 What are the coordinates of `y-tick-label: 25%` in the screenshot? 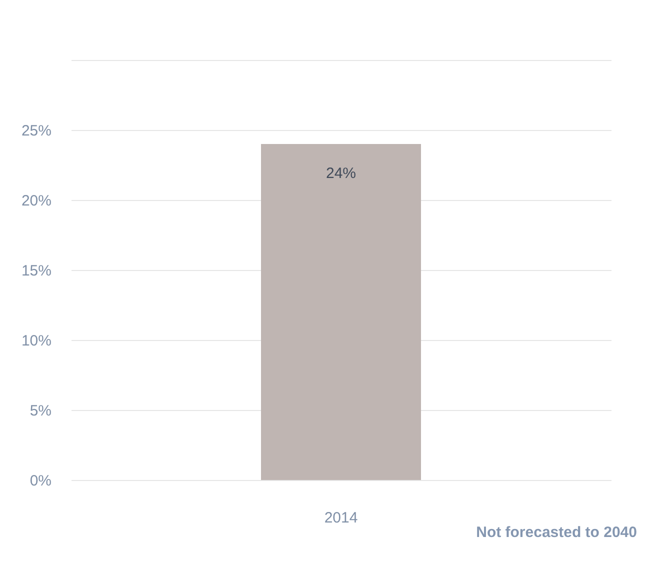 It's located at (36, 131).